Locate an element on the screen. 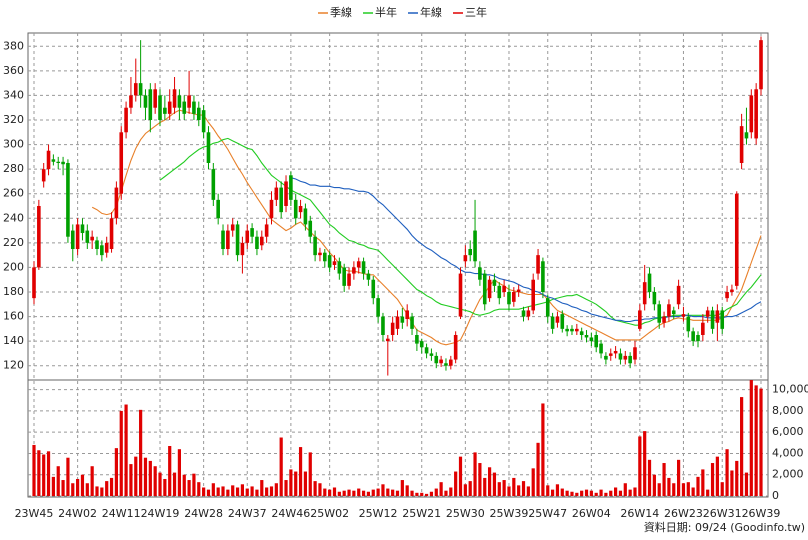  y-tick-label: 240 is located at coordinates (13, 217).